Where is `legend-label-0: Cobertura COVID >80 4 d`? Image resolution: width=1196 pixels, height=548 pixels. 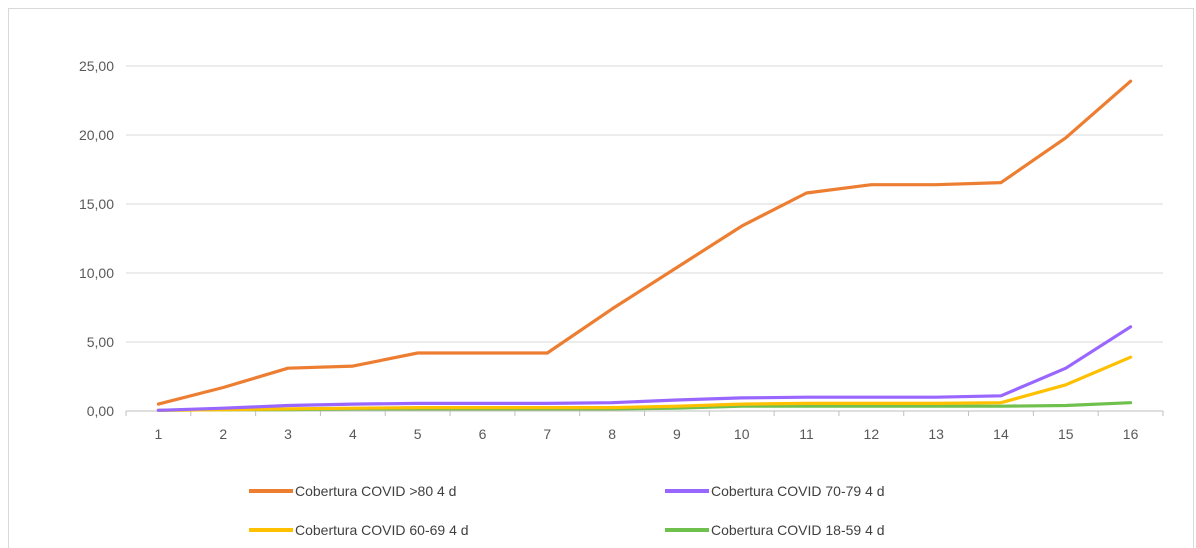
legend-label-0: Cobertura COVID >80 4 d is located at coordinates (376, 491).